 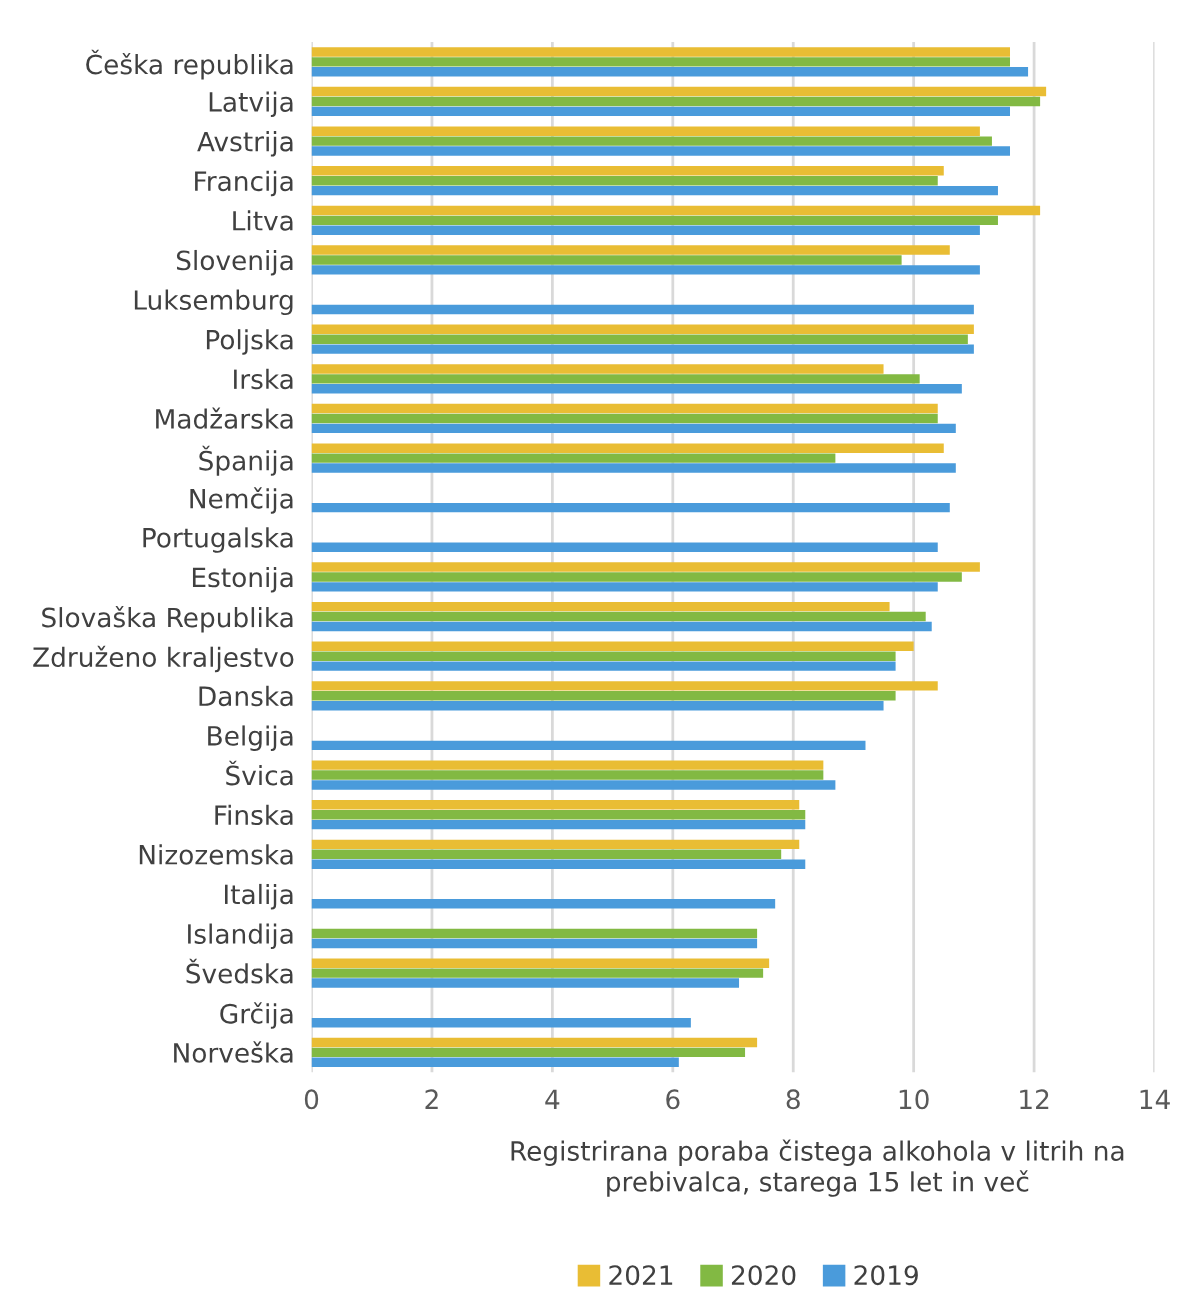 I want to click on legend-label: 2019, so click(x=886, y=1275).